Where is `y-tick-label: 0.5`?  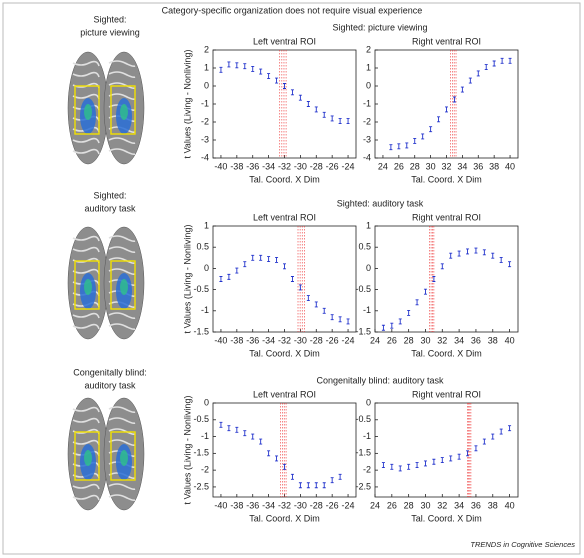 y-tick-label: 0.5 is located at coordinates (202, 247).